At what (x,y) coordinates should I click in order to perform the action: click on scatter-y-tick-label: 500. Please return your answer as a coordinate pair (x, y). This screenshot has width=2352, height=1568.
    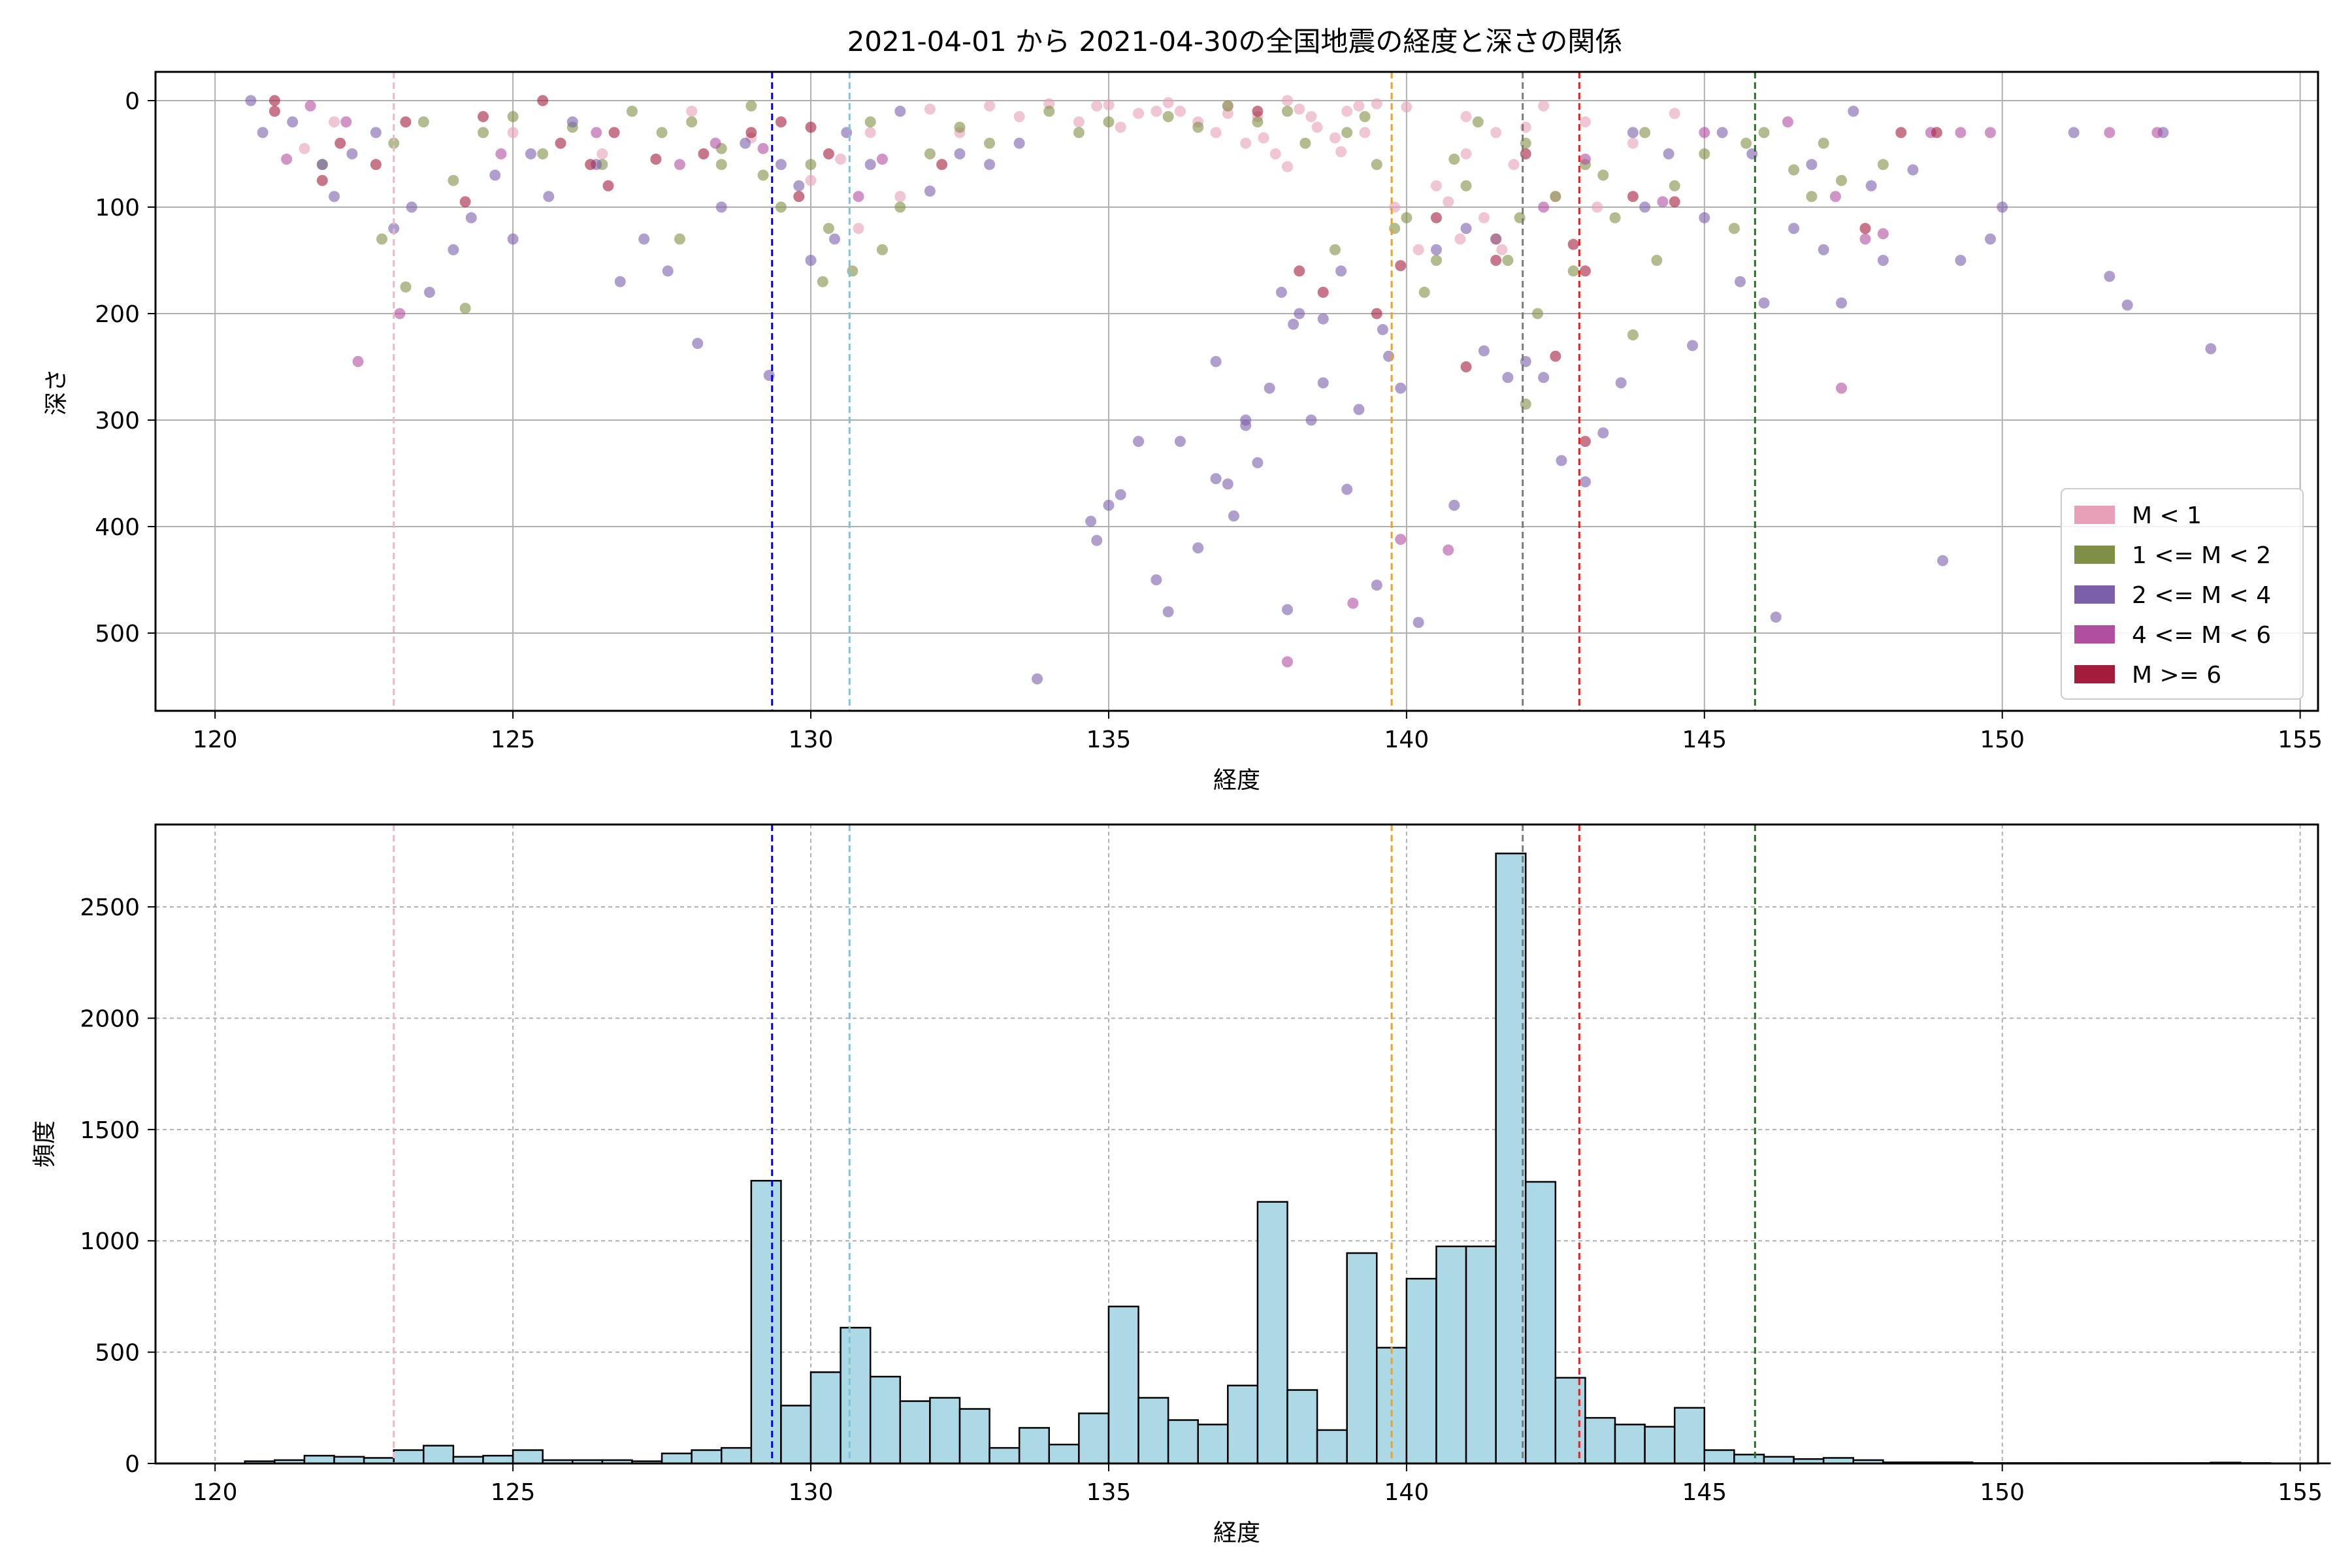
    Looking at the image, I should click on (117, 634).